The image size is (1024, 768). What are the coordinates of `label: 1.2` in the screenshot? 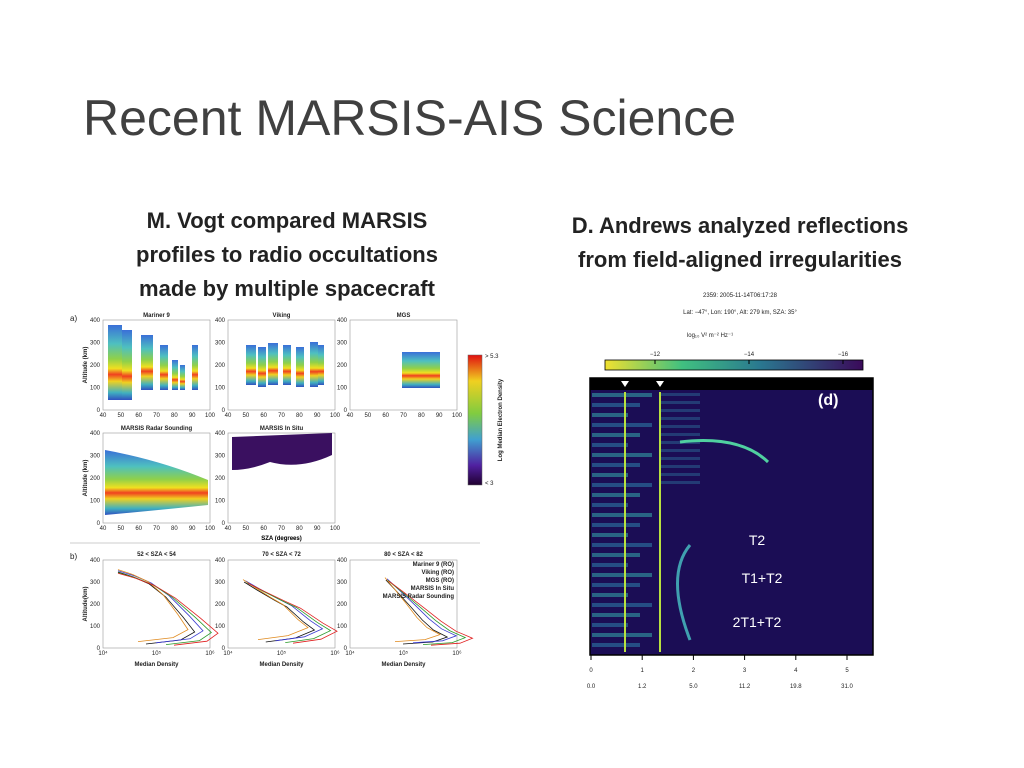 It's located at (642, 687).